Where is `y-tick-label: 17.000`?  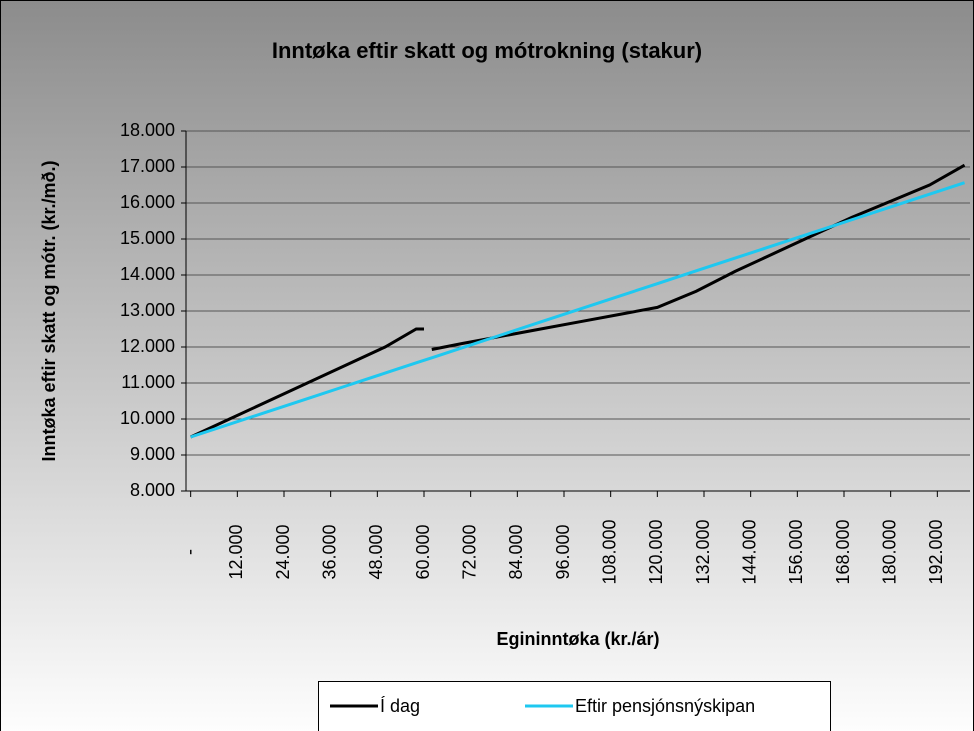
y-tick-label: 17.000 is located at coordinates (147, 166).